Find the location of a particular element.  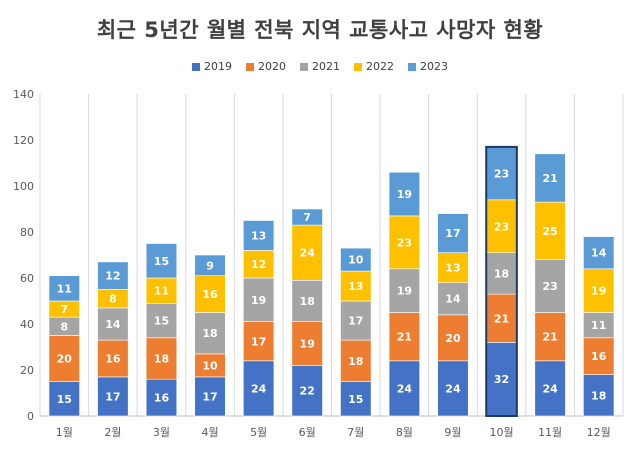

data-label: 17 is located at coordinates (209, 396).